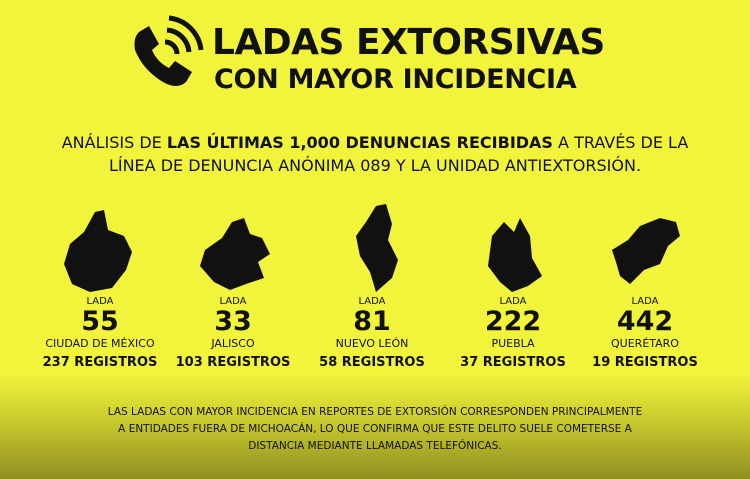 The height and width of the screenshot is (479, 750). I want to click on lada-item: LADA 81 NUEVO LEÓN 58 REGISTROS, so click(372, 335).